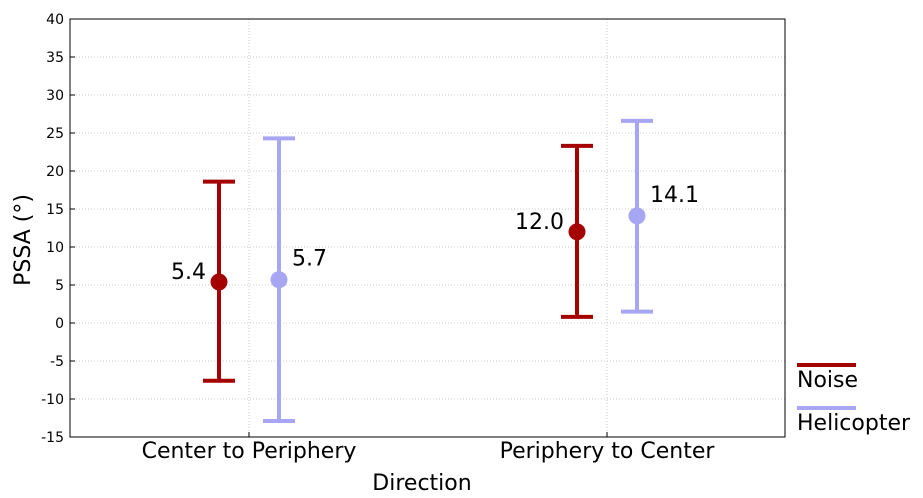 This screenshot has height=498, width=923. Describe the element at coordinates (309, 259) in the screenshot. I see `helicopter-value-label: 5.7` at that location.